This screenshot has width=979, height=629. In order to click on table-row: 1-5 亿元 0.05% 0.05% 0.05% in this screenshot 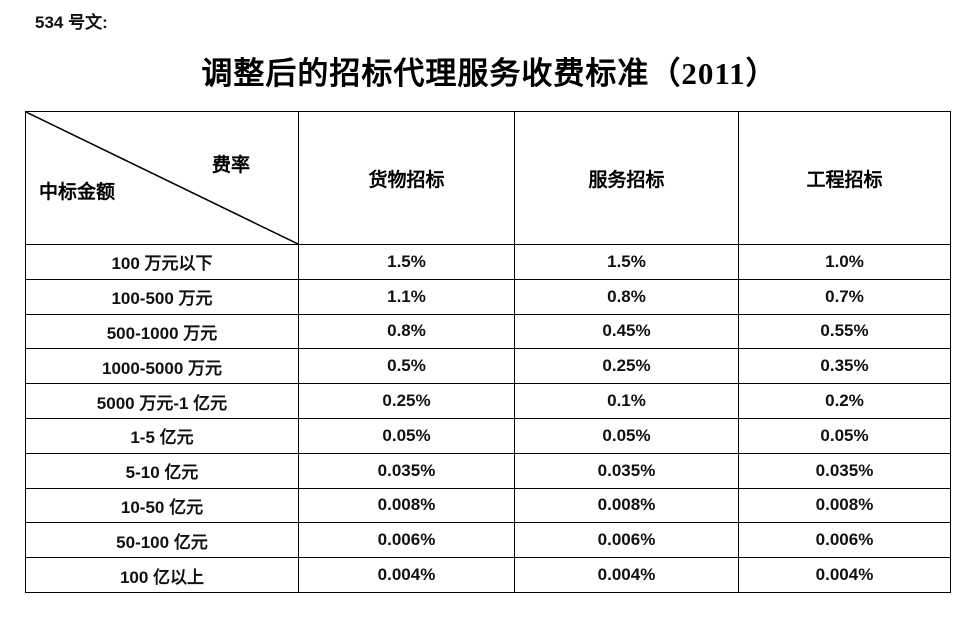, I will do `click(488, 435)`.